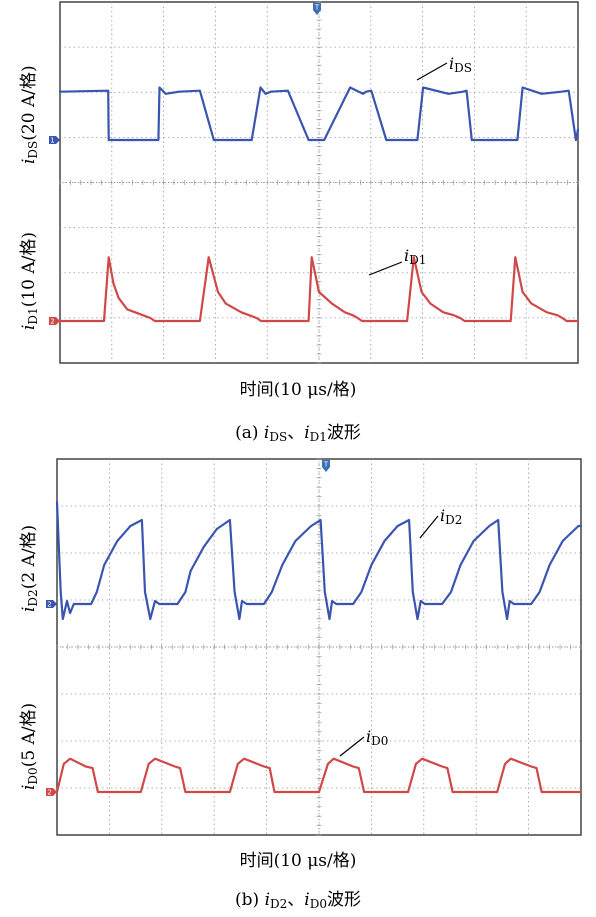  What do you see at coordinates (29, 114) in the screenshot?
I see `chart-a-ylabel-ids: iDS(20 A/格)` at bounding box center [29, 114].